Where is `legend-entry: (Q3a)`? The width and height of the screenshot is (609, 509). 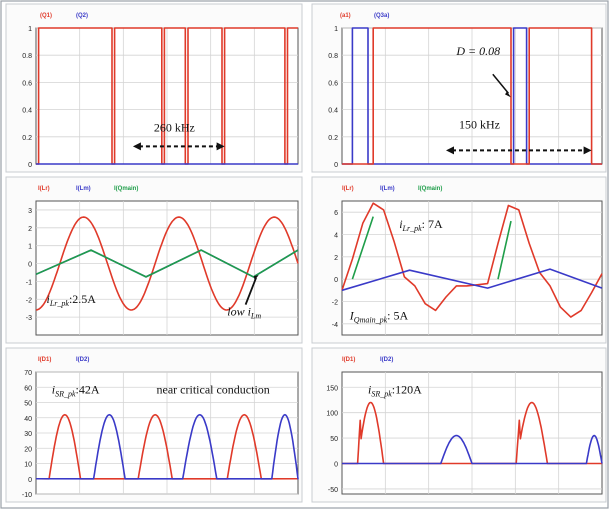
legend-entry: (Q3a) is located at coordinates (381, 16).